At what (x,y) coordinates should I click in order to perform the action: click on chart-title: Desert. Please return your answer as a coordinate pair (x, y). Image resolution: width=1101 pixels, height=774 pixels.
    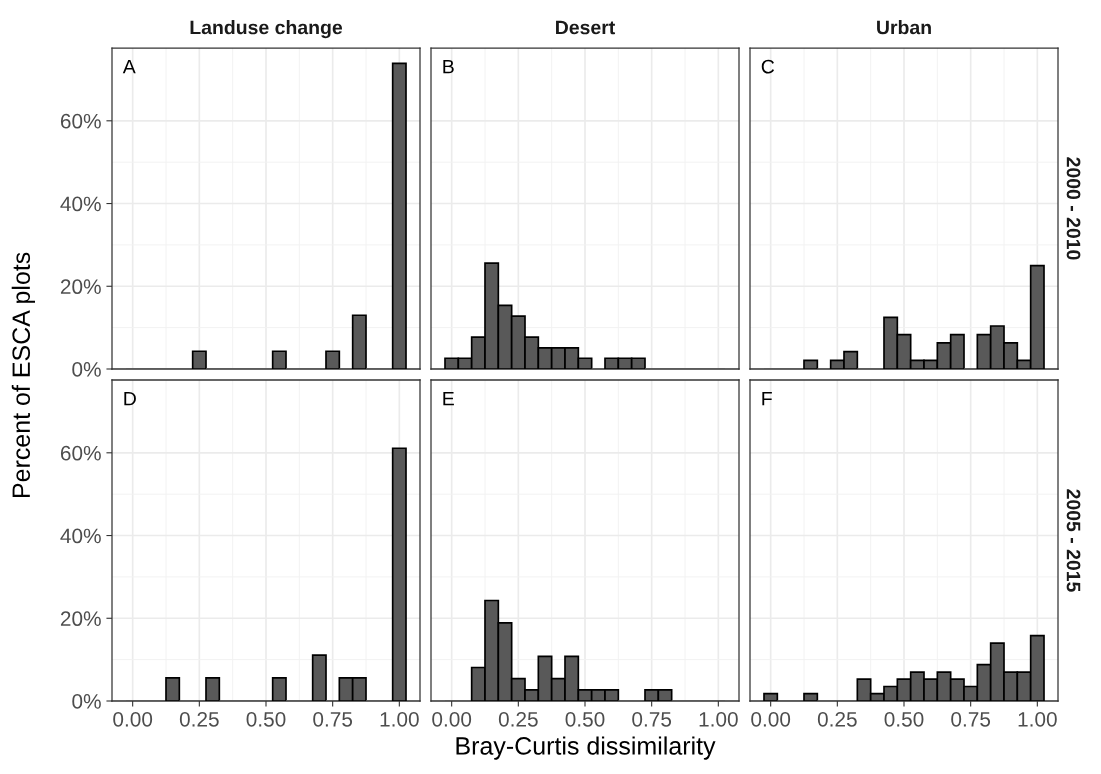
    Looking at the image, I should click on (586, 27).